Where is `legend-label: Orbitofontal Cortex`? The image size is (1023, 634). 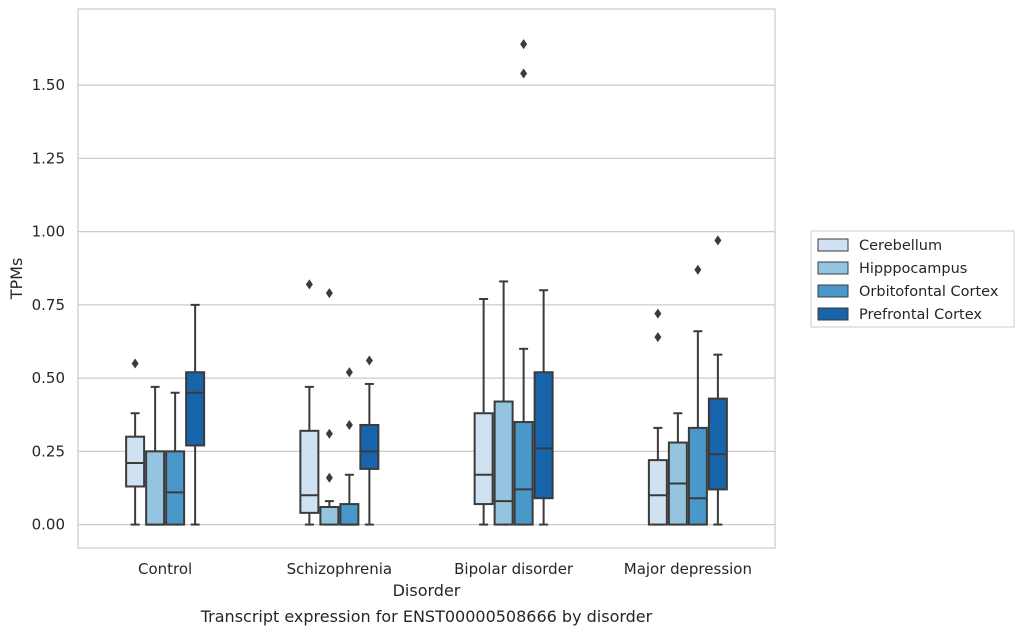
legend-label: Orbitofontal Cortex is located at coordinates (929, 292).